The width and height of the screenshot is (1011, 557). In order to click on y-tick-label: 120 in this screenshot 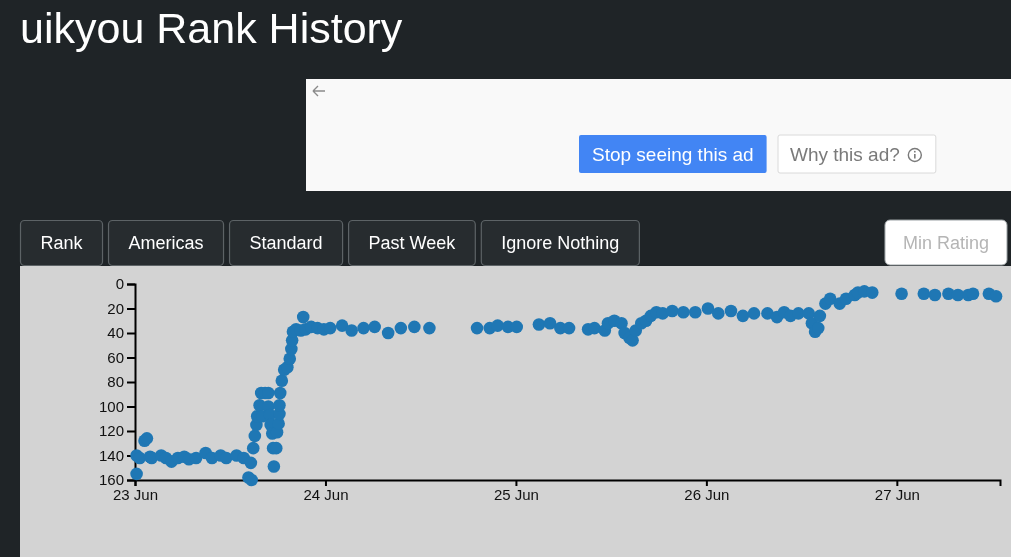, I will do `click(111, 431)`.